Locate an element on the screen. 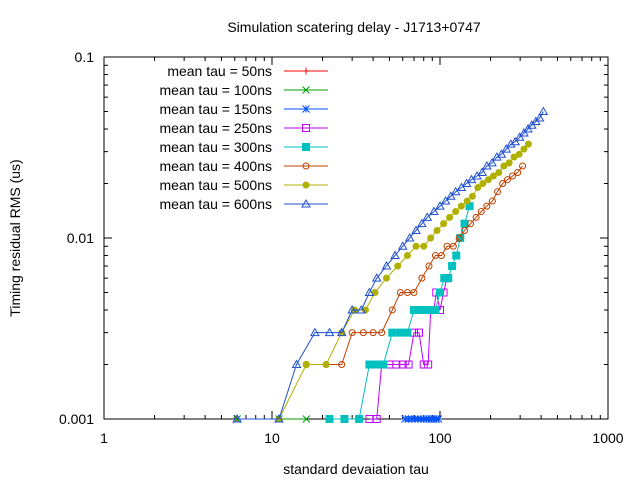 The height and width of the screenshot is (480, 640). y-tick-label: 0.01 is located at coordinates (80, 238).